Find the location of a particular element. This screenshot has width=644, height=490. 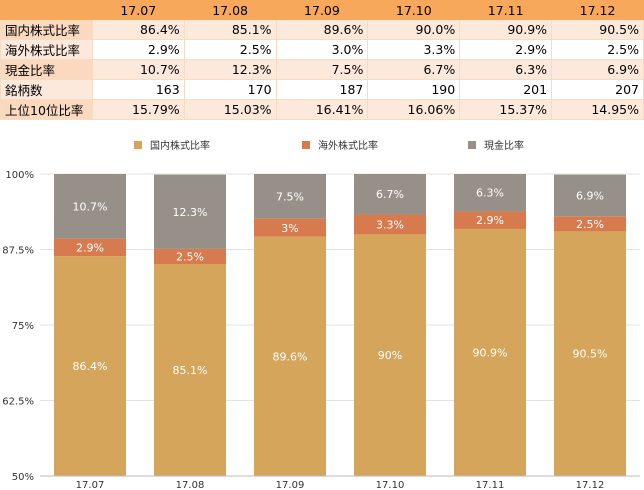

data-label: 6.7% is located at coordinates (390, 194).